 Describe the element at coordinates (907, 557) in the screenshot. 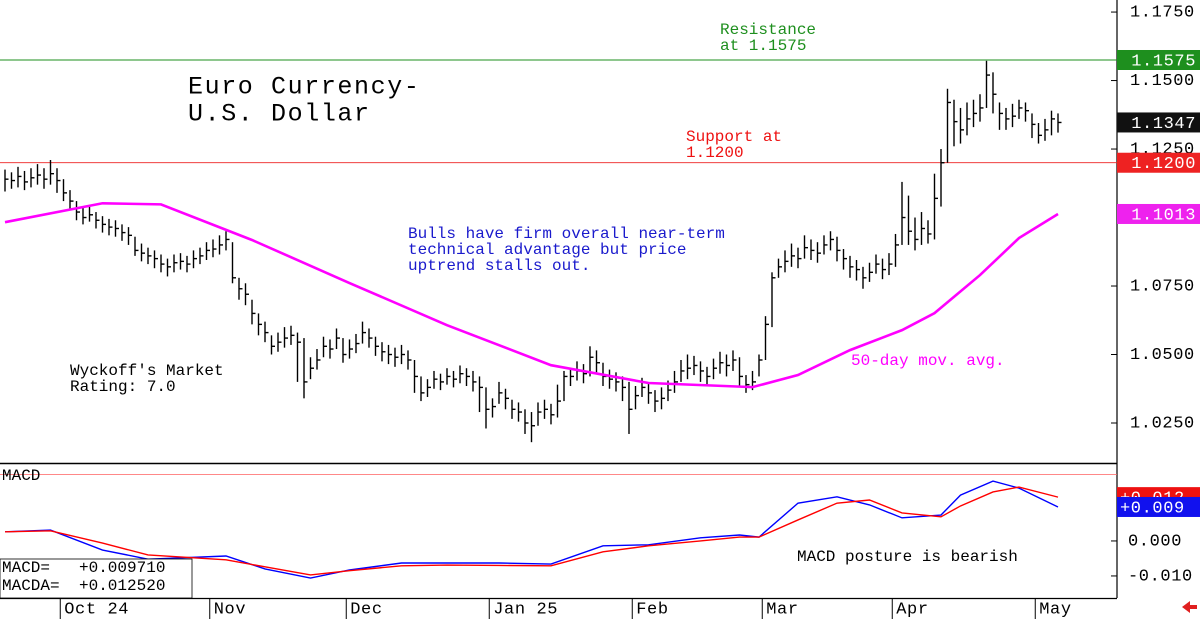

I see `annotation: MACD posture is bearish` at that location.